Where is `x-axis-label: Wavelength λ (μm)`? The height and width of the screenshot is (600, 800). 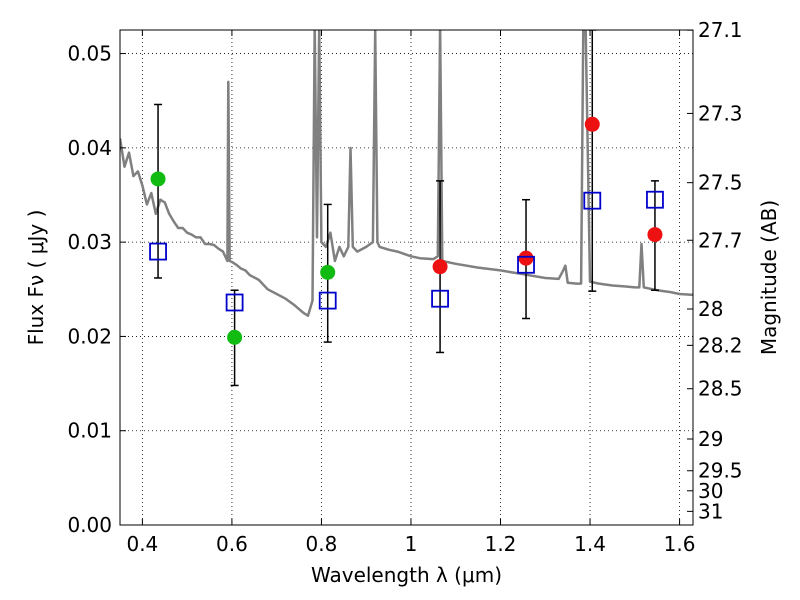
x-axis-label: Wavelength λ (μm) is located at coordinates (406, 575).